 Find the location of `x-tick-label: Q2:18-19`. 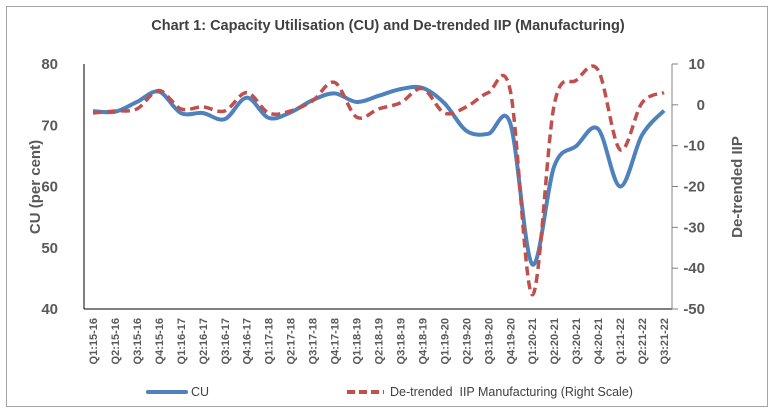

x-tick-label: Q2:18-19 is located at coordinates (380, 341).